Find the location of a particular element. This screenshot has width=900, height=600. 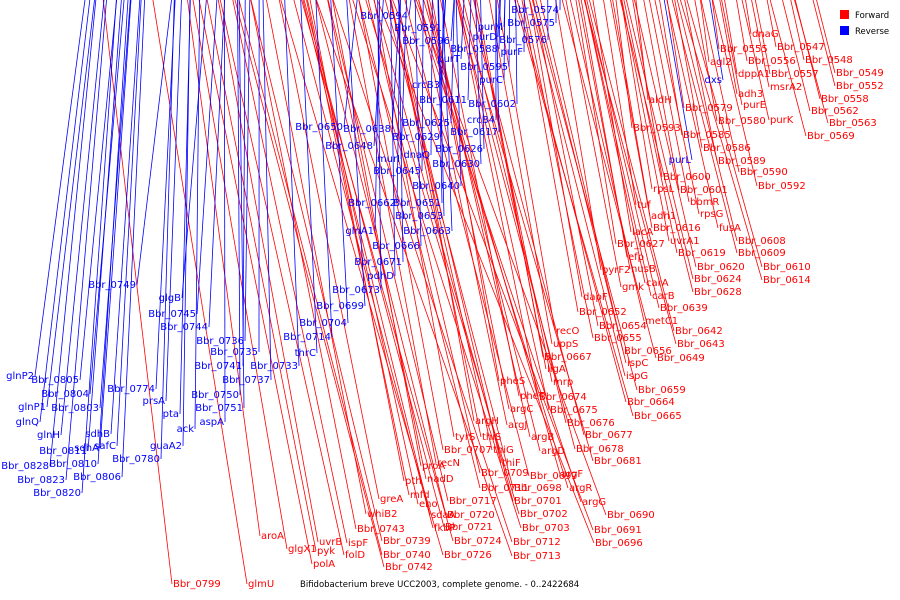

gene-label: Bbr_0667 is located at coordinates (568, 357).